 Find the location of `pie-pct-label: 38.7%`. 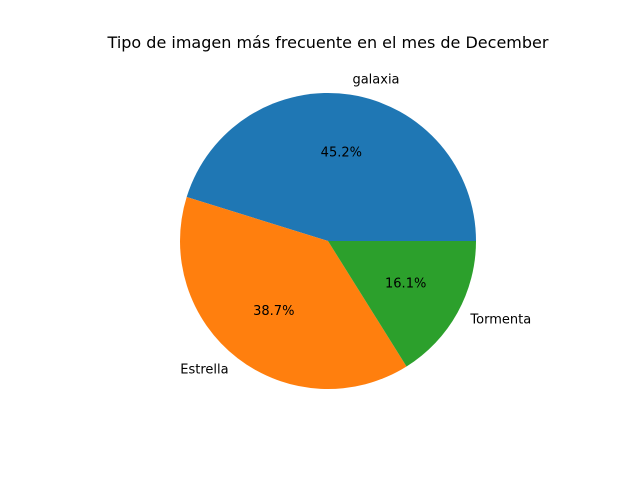

pie-pct-label: 38.7% is located at coordinates (273, 311).